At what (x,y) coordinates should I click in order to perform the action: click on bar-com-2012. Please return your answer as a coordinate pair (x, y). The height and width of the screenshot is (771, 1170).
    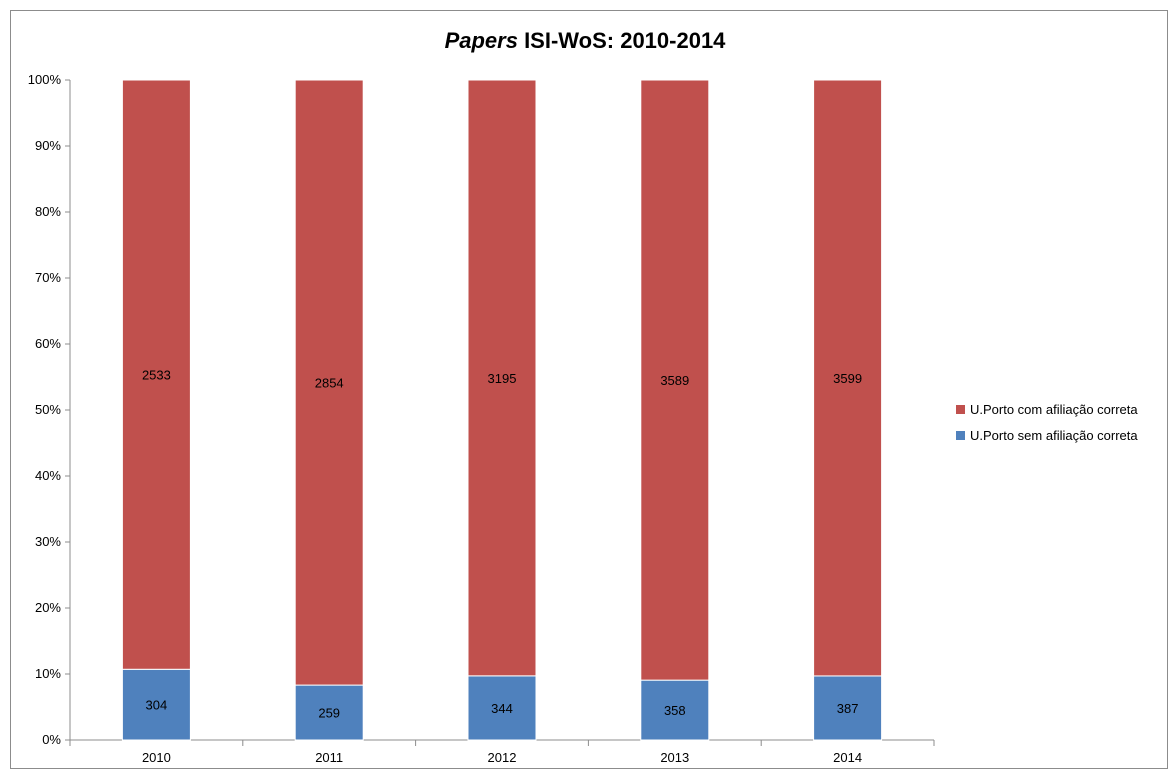
    Looking at the image, I should click on (502, 378).